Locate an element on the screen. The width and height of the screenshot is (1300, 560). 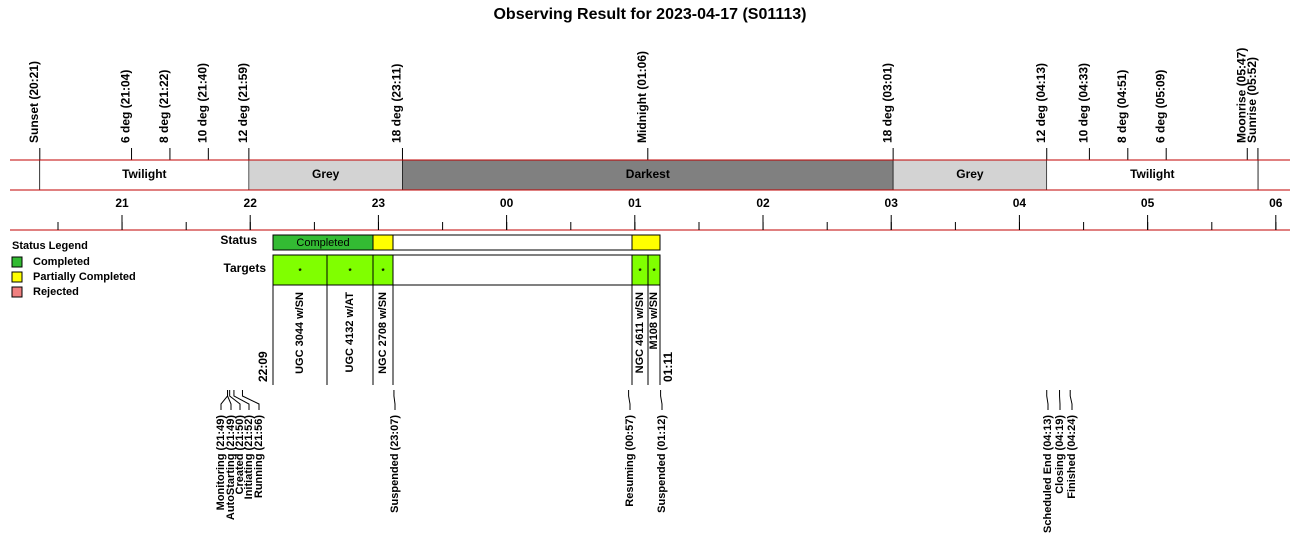
hour-label: 22 is located at coordinates (251, 203).